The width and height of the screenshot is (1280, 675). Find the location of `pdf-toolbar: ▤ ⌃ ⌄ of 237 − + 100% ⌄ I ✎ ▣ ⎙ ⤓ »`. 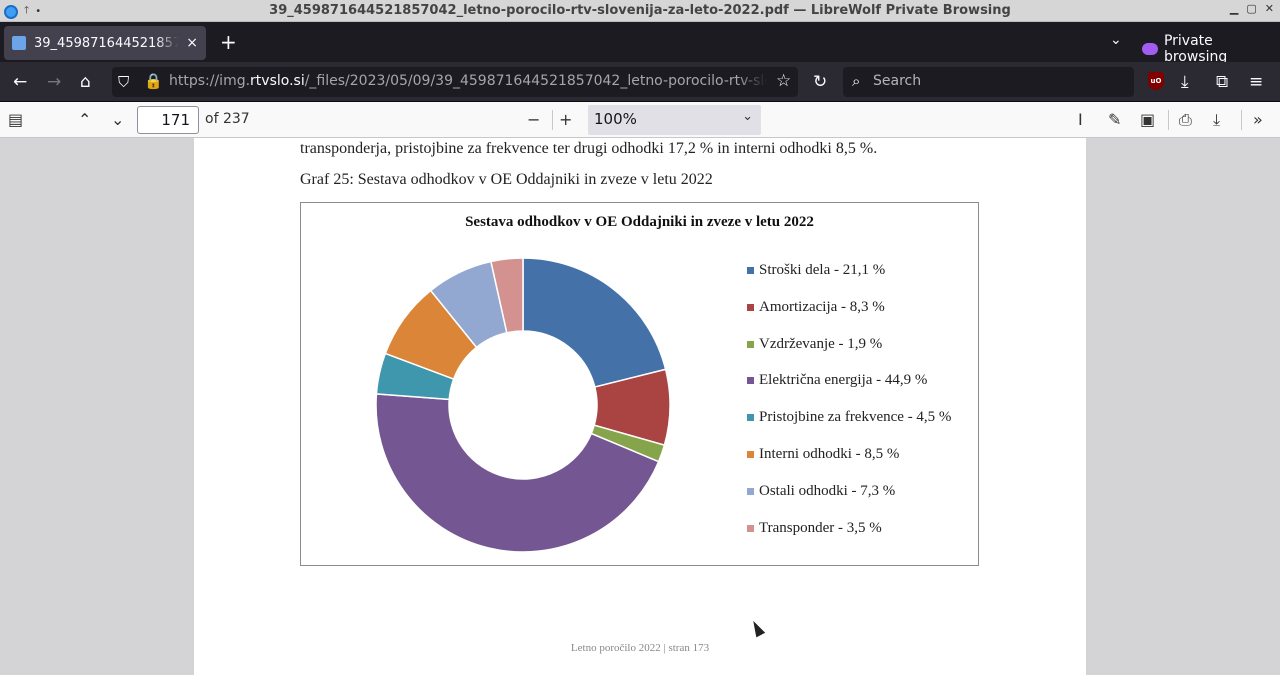

pdf-toolbar: ▤ ⌃ ⌄ of 237 − + 100% ⌄ I ✎ ▣ ⎙ ⤓ » is located at coordinates (640, 120).